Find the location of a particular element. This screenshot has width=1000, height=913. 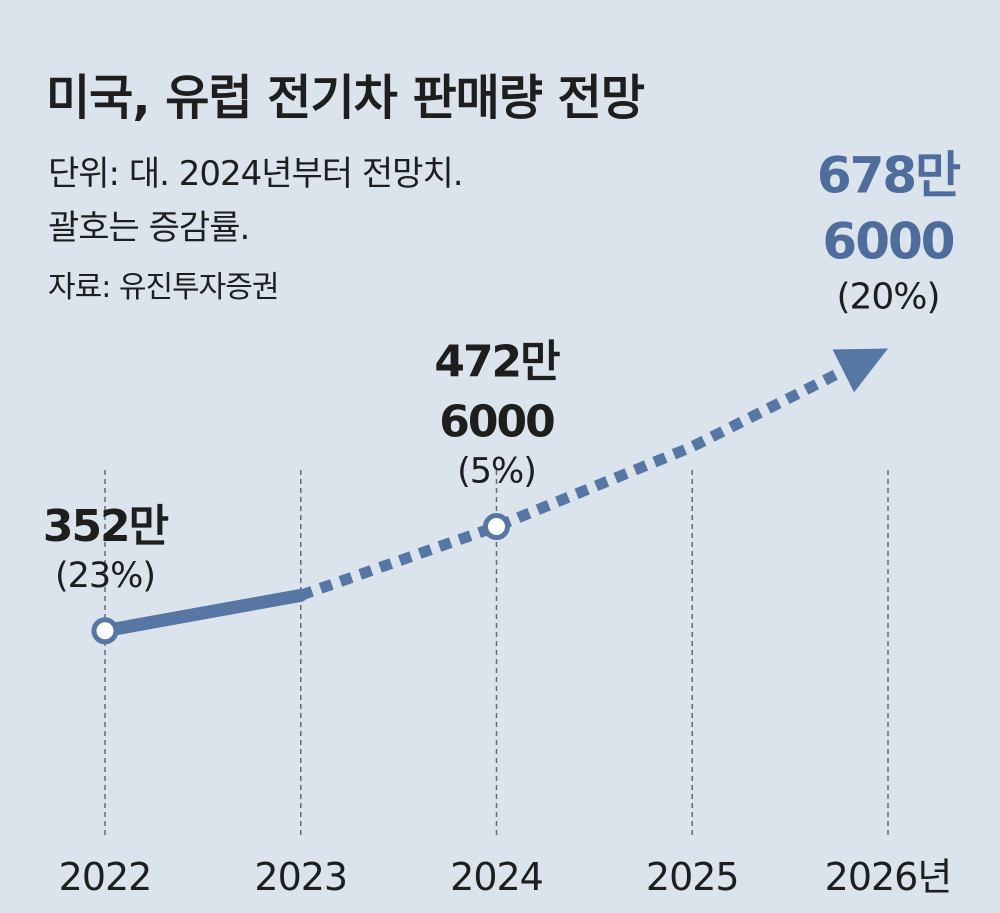

unit-note: 단위: 대. 2024년부터 전망치. is located at coordinates (256, 174).